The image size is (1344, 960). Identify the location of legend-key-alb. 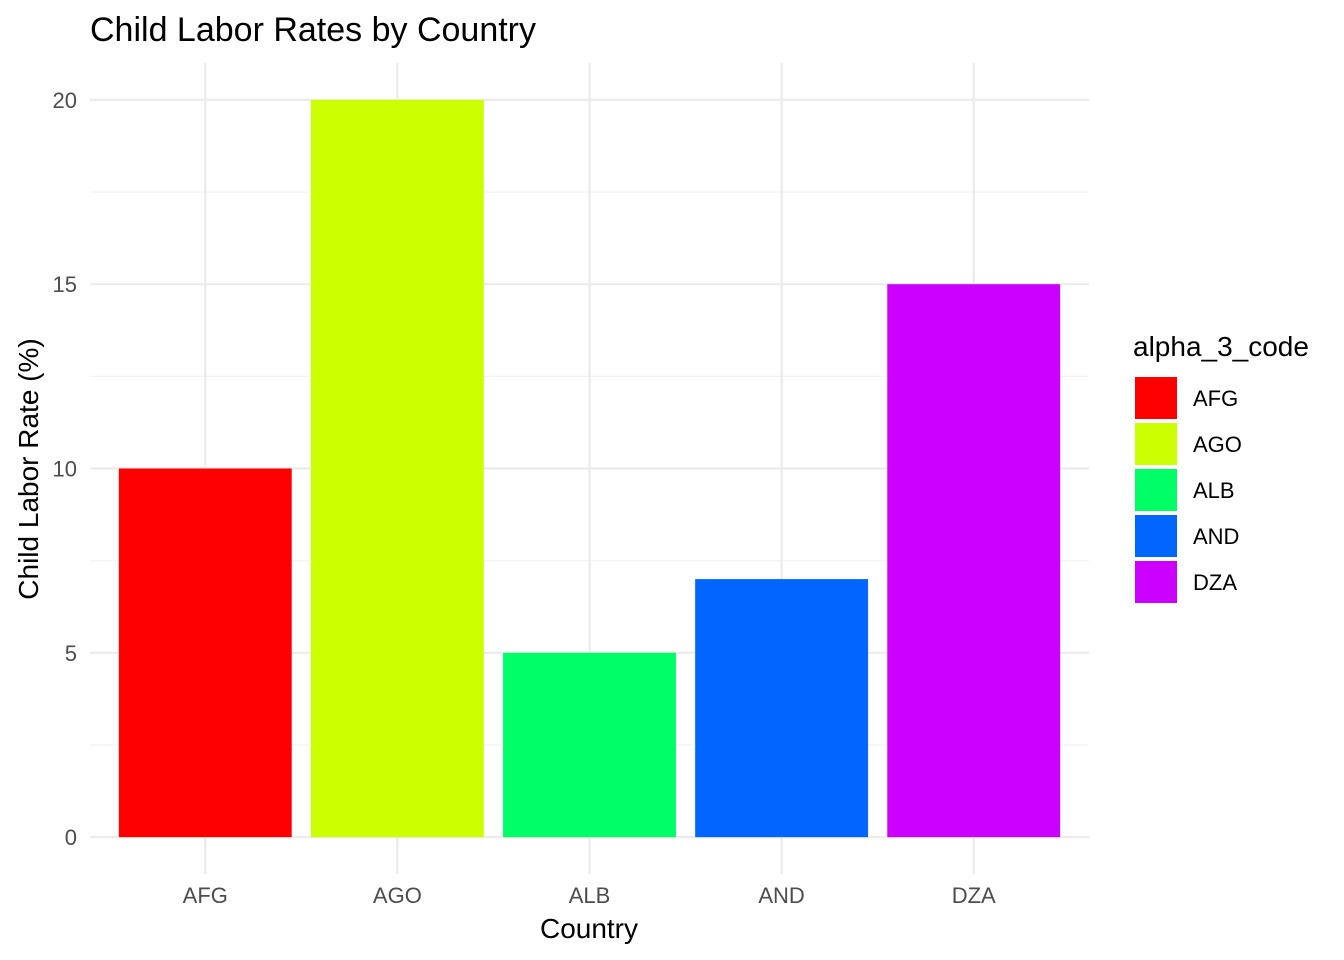
(1156, 490).